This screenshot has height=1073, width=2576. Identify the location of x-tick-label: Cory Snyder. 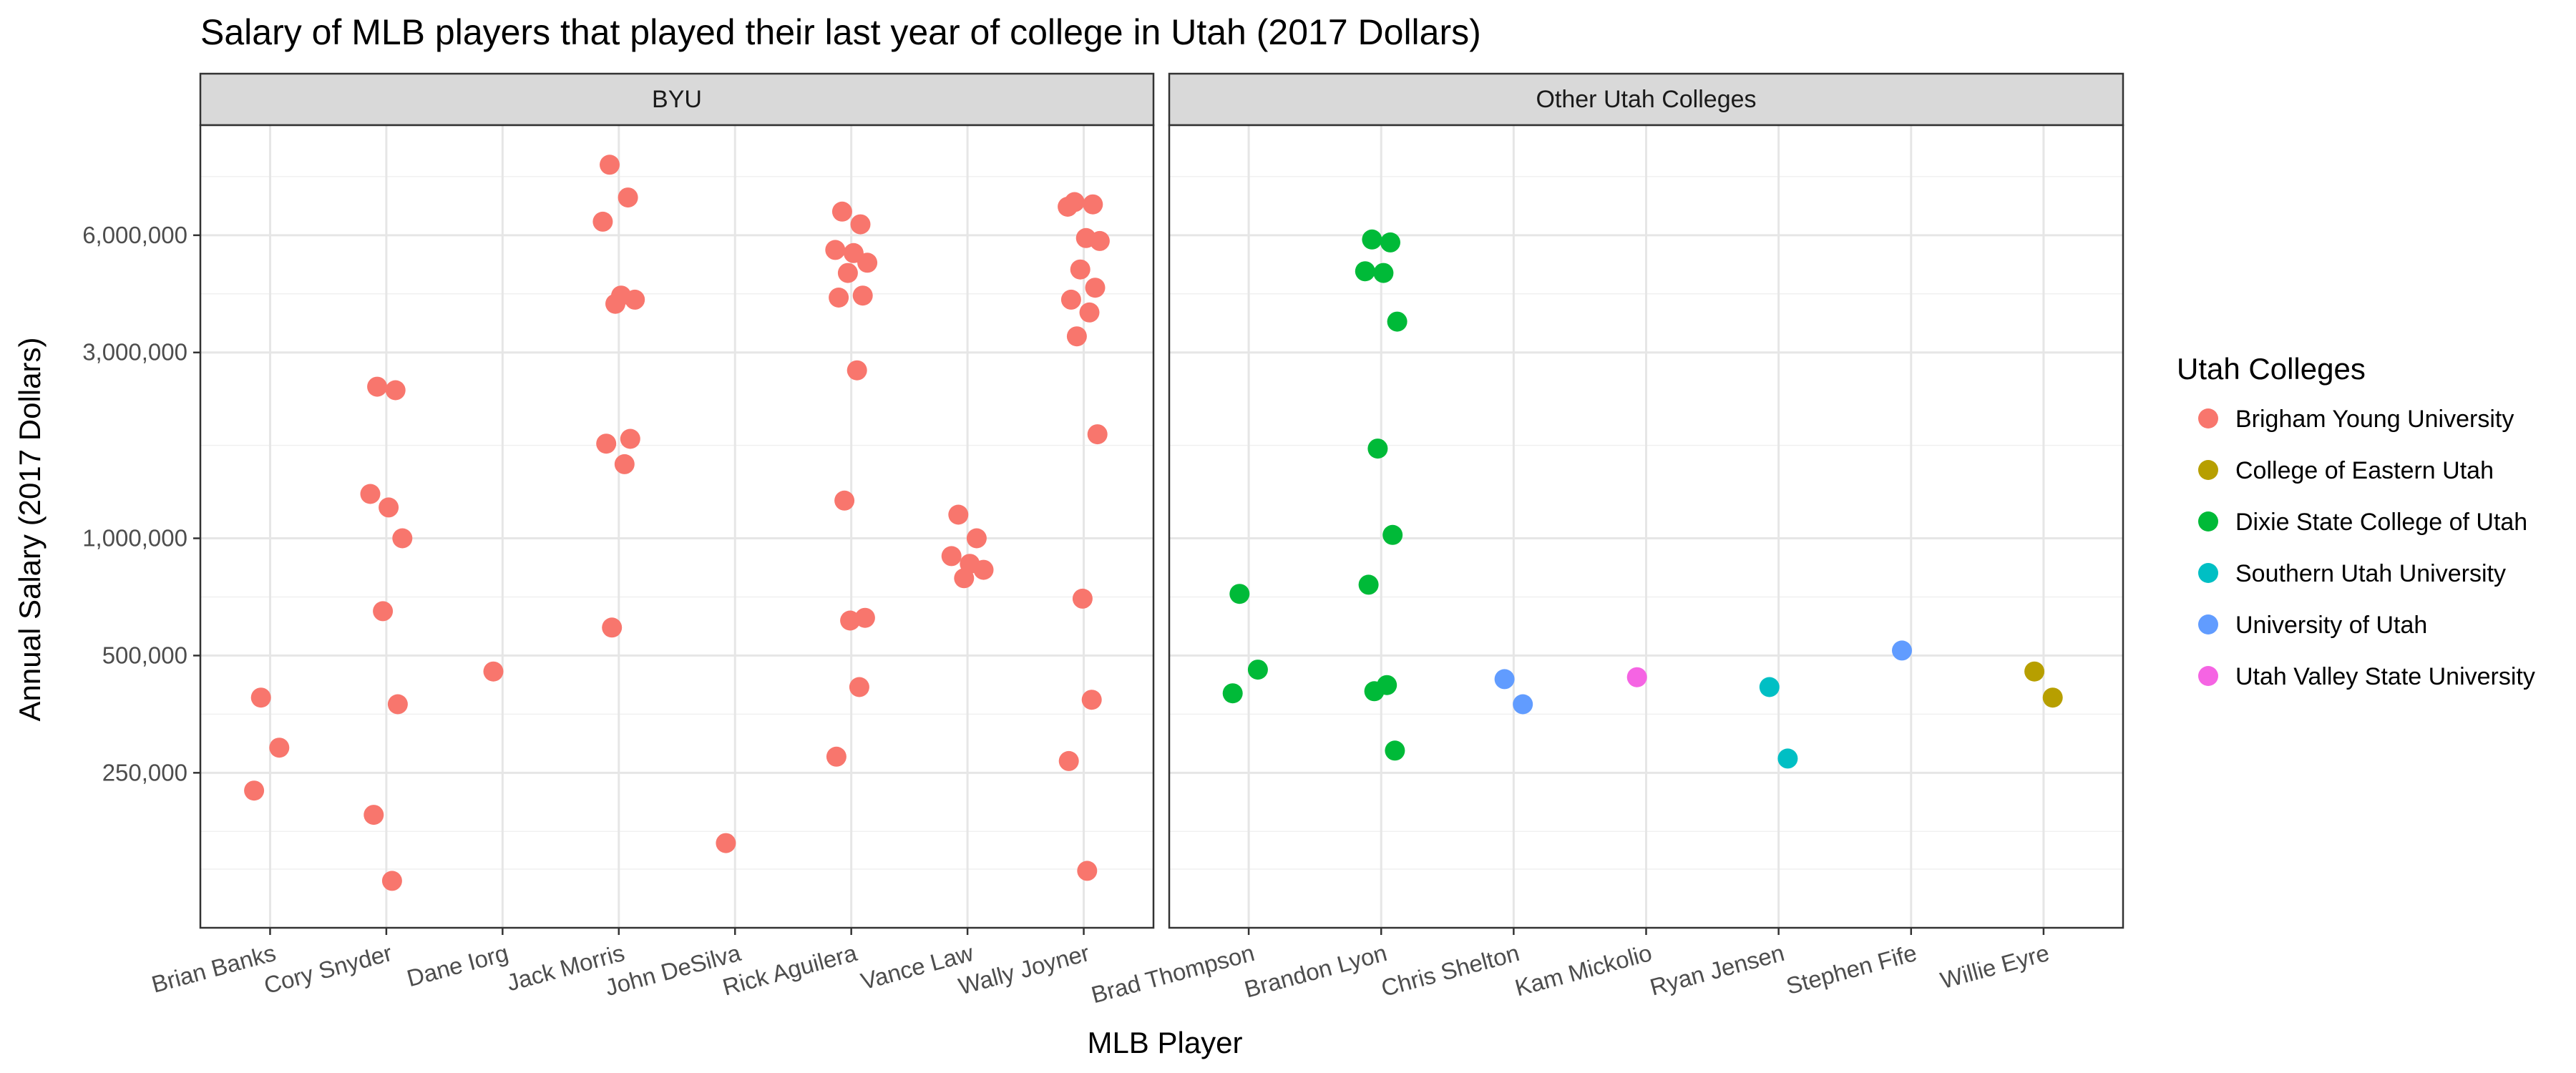
(328, 969).